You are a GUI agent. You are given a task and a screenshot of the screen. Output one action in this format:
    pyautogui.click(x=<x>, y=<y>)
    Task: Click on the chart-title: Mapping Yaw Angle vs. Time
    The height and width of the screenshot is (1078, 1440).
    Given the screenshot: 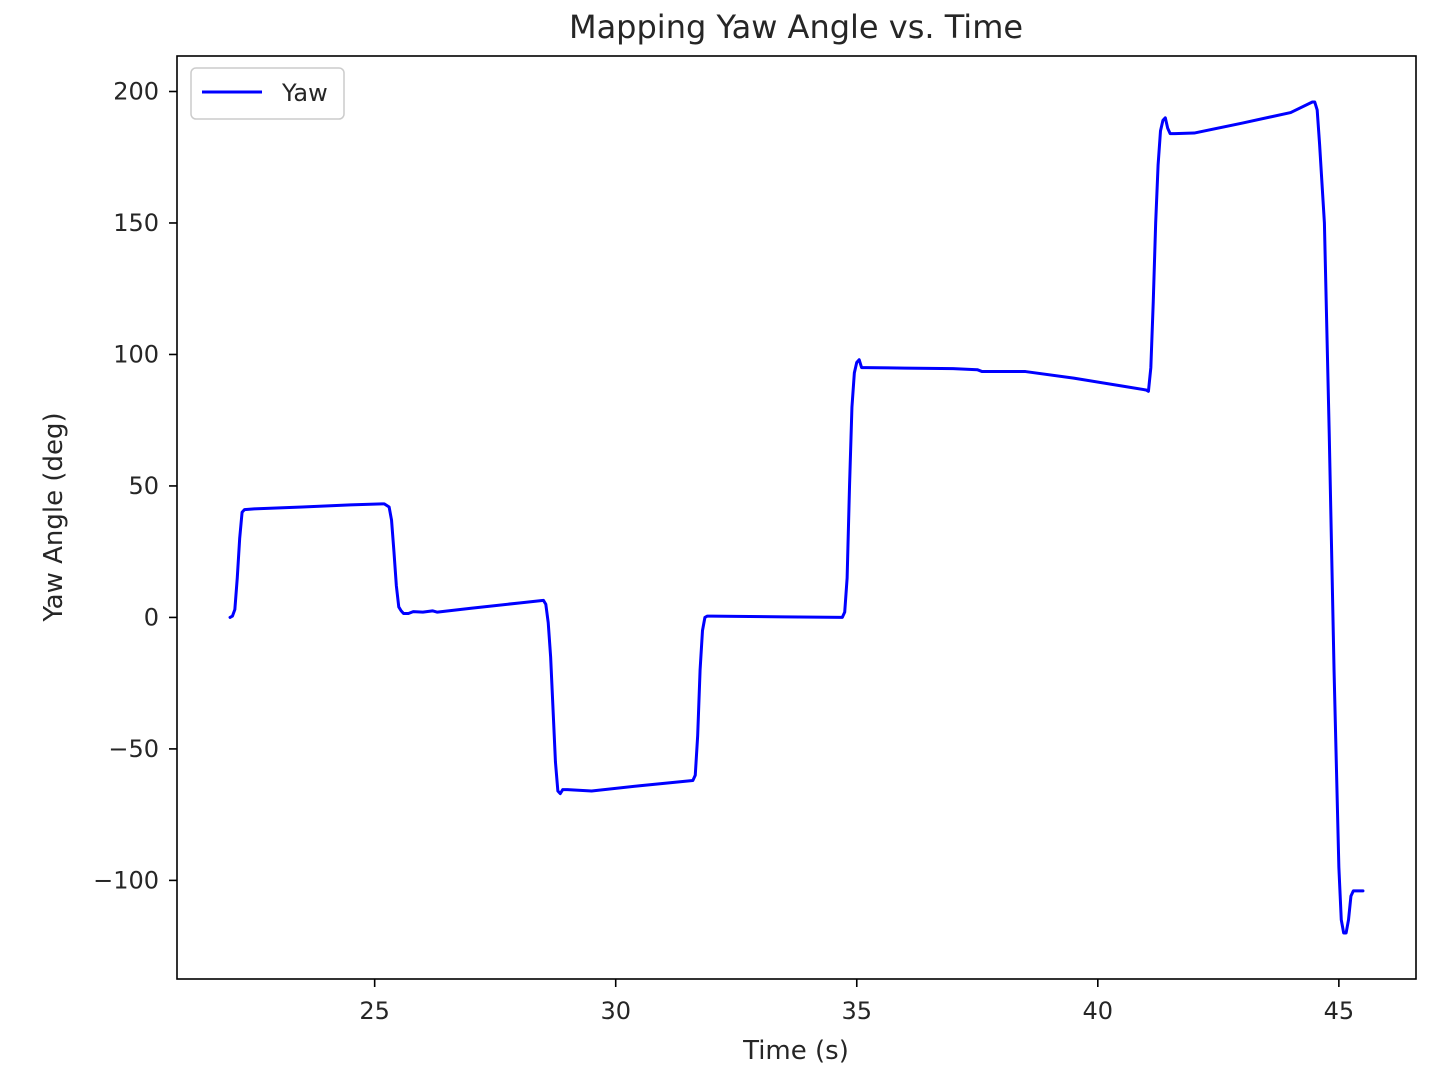 What is the action you would take?
    pyautogui.click(x=796, y=27)
    